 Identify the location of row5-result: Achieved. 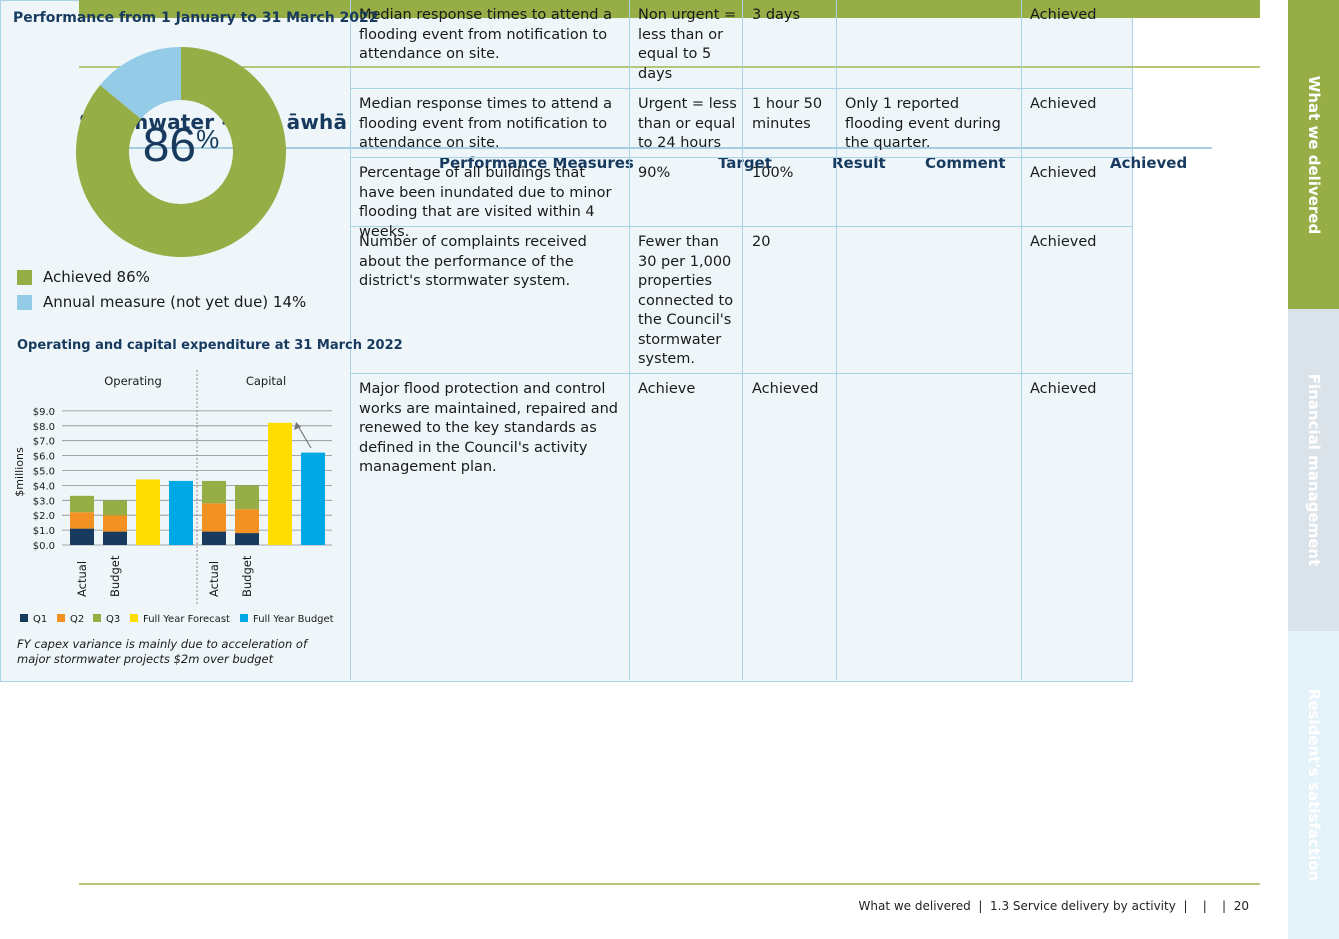
(785, 389).